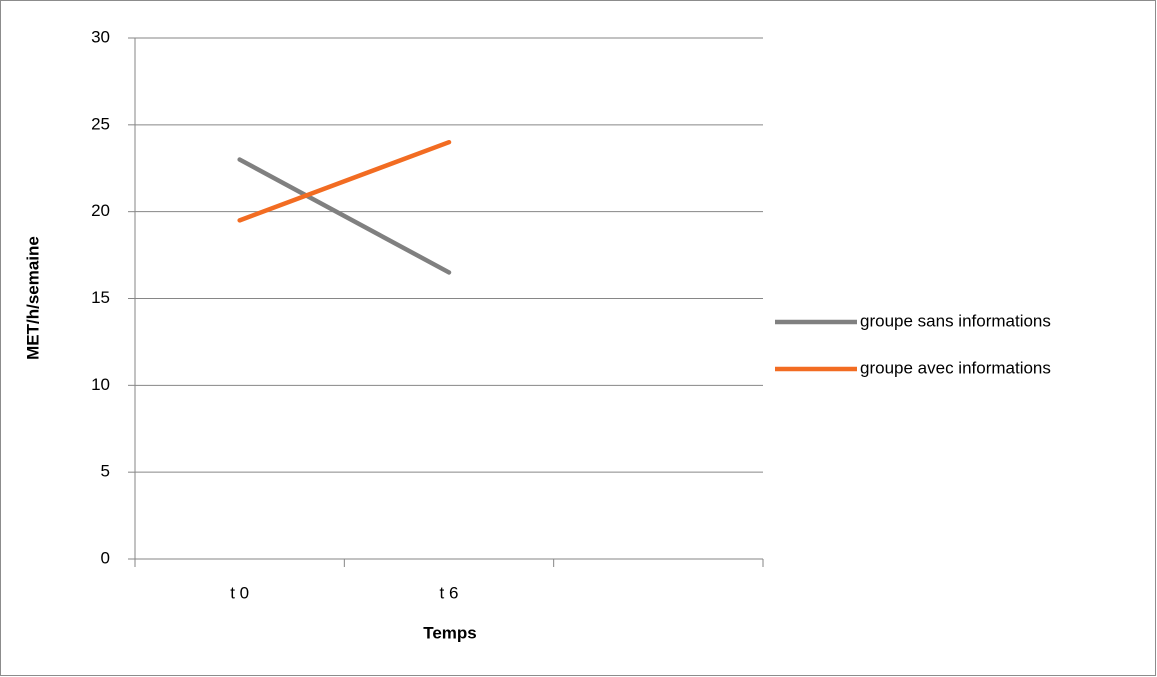  What do you see at coordinates (955, 367) in the screenshot?
I see `legend-label: groupe avec informations` at bounding box center [955, 367].